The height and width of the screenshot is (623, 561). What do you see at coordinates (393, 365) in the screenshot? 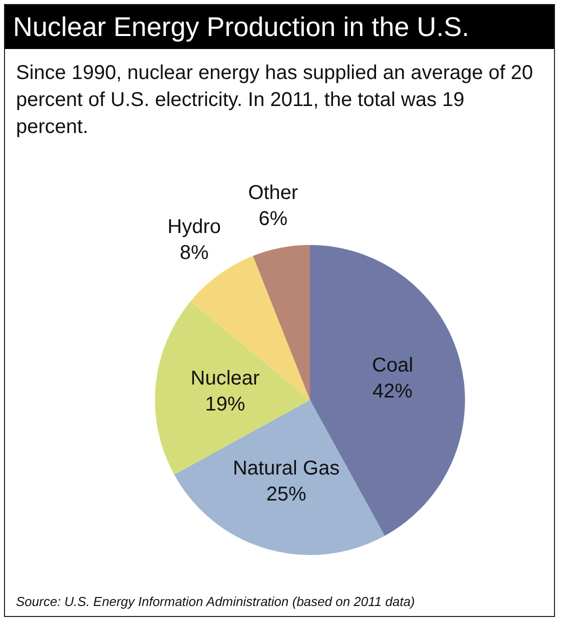
I see `slice-label: Coal` at bounding box center [393, 365].